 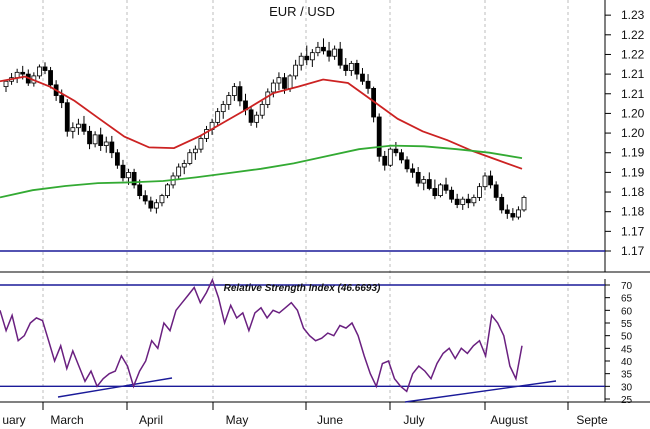 I want to click on price-tick-label: 1.23, so click(x=633, y=15).